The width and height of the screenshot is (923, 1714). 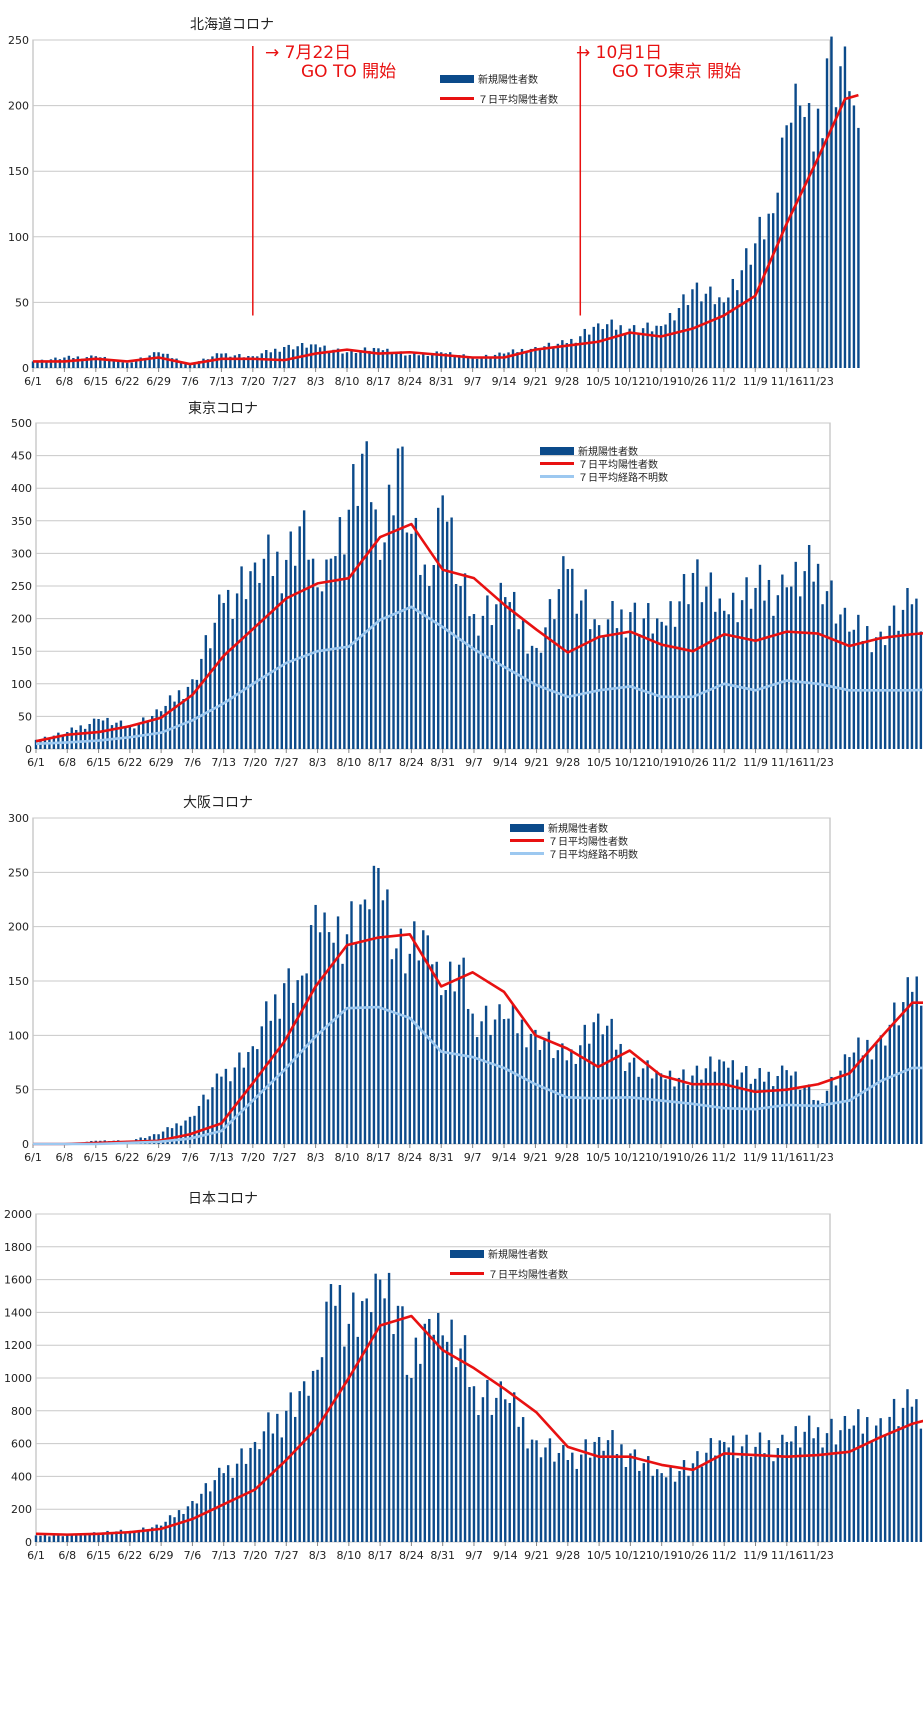 I want to click on chart-title: 東京コロナ, so click(x=223, y=409).